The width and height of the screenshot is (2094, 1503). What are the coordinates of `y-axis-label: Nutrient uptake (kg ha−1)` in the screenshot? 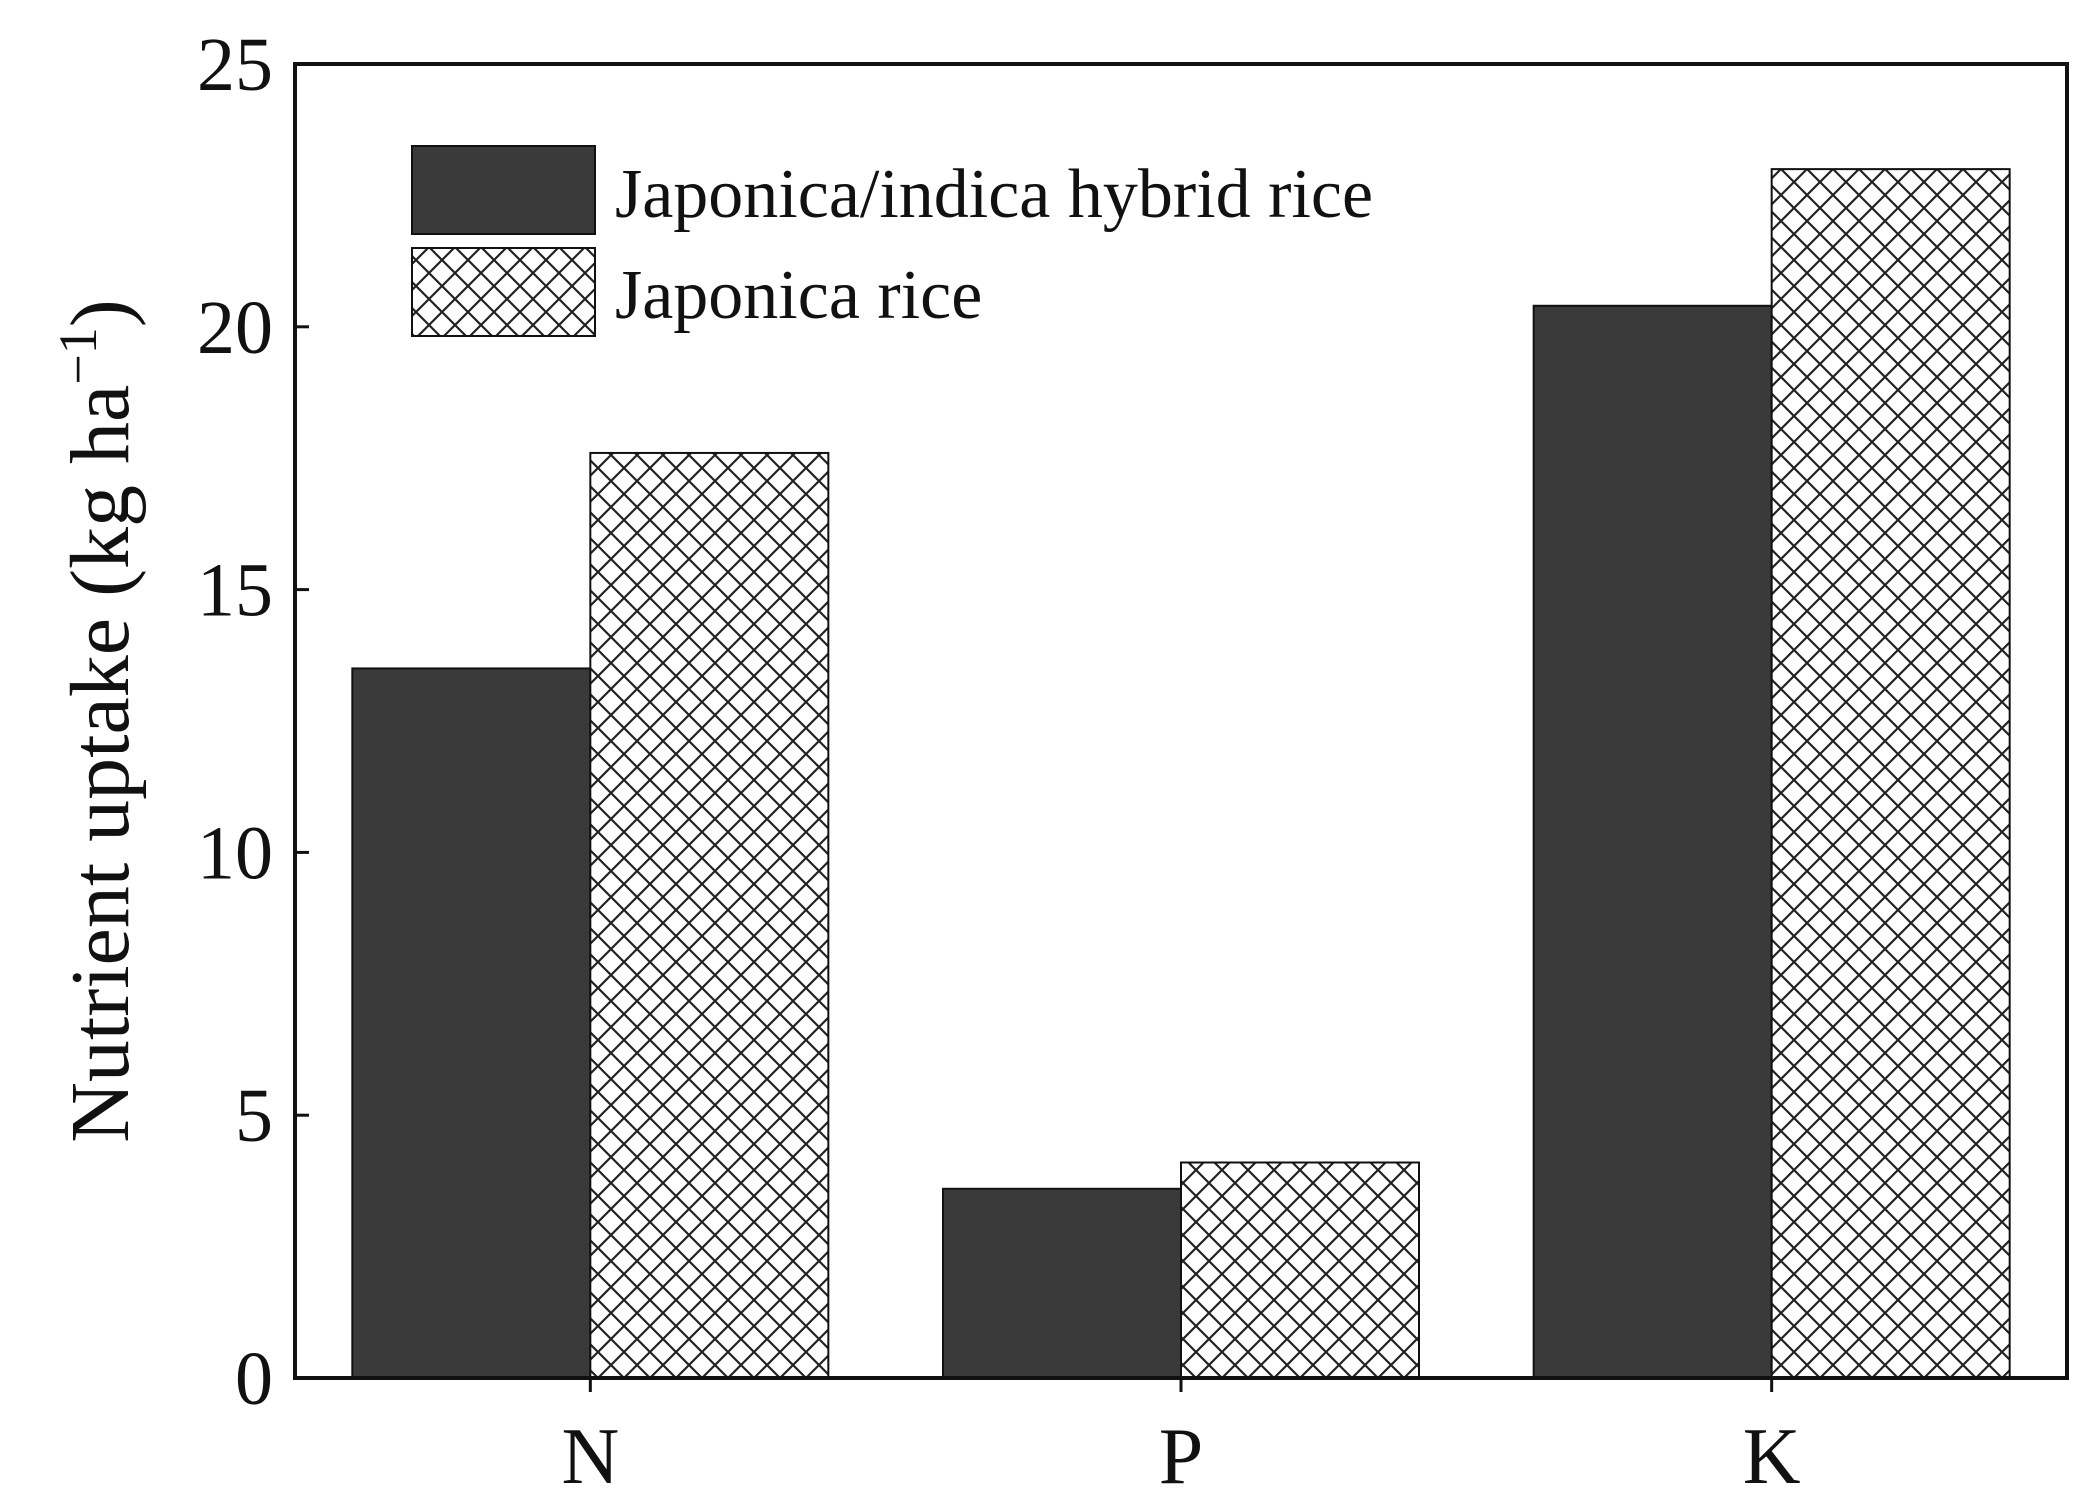 It's located at (97, 721).